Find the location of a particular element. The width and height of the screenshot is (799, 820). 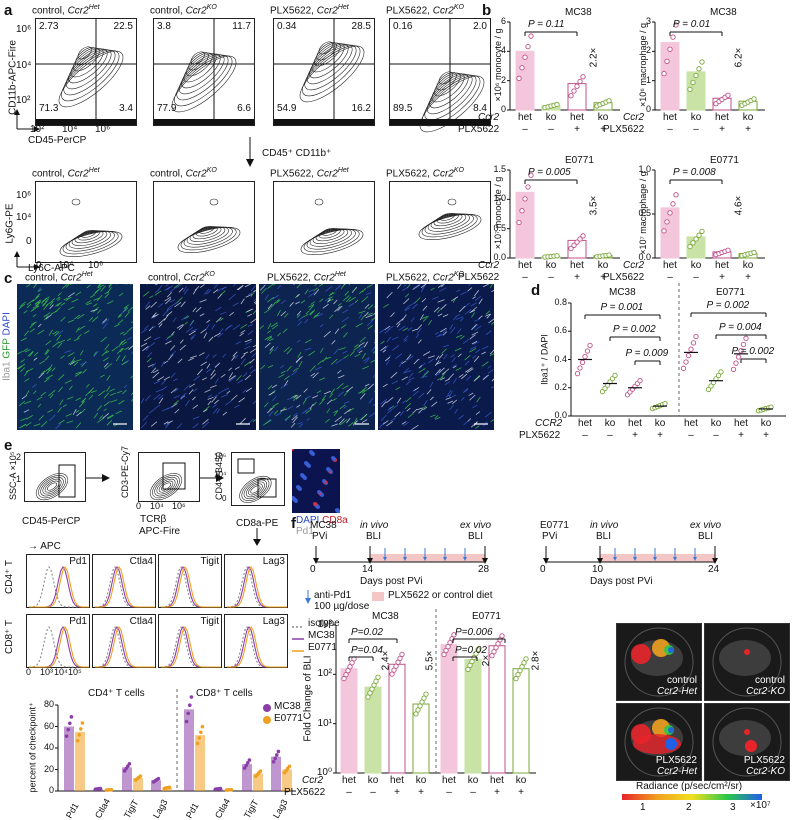

a-top-x-label: CD45-PerCP is located at coordinates (57, 140).